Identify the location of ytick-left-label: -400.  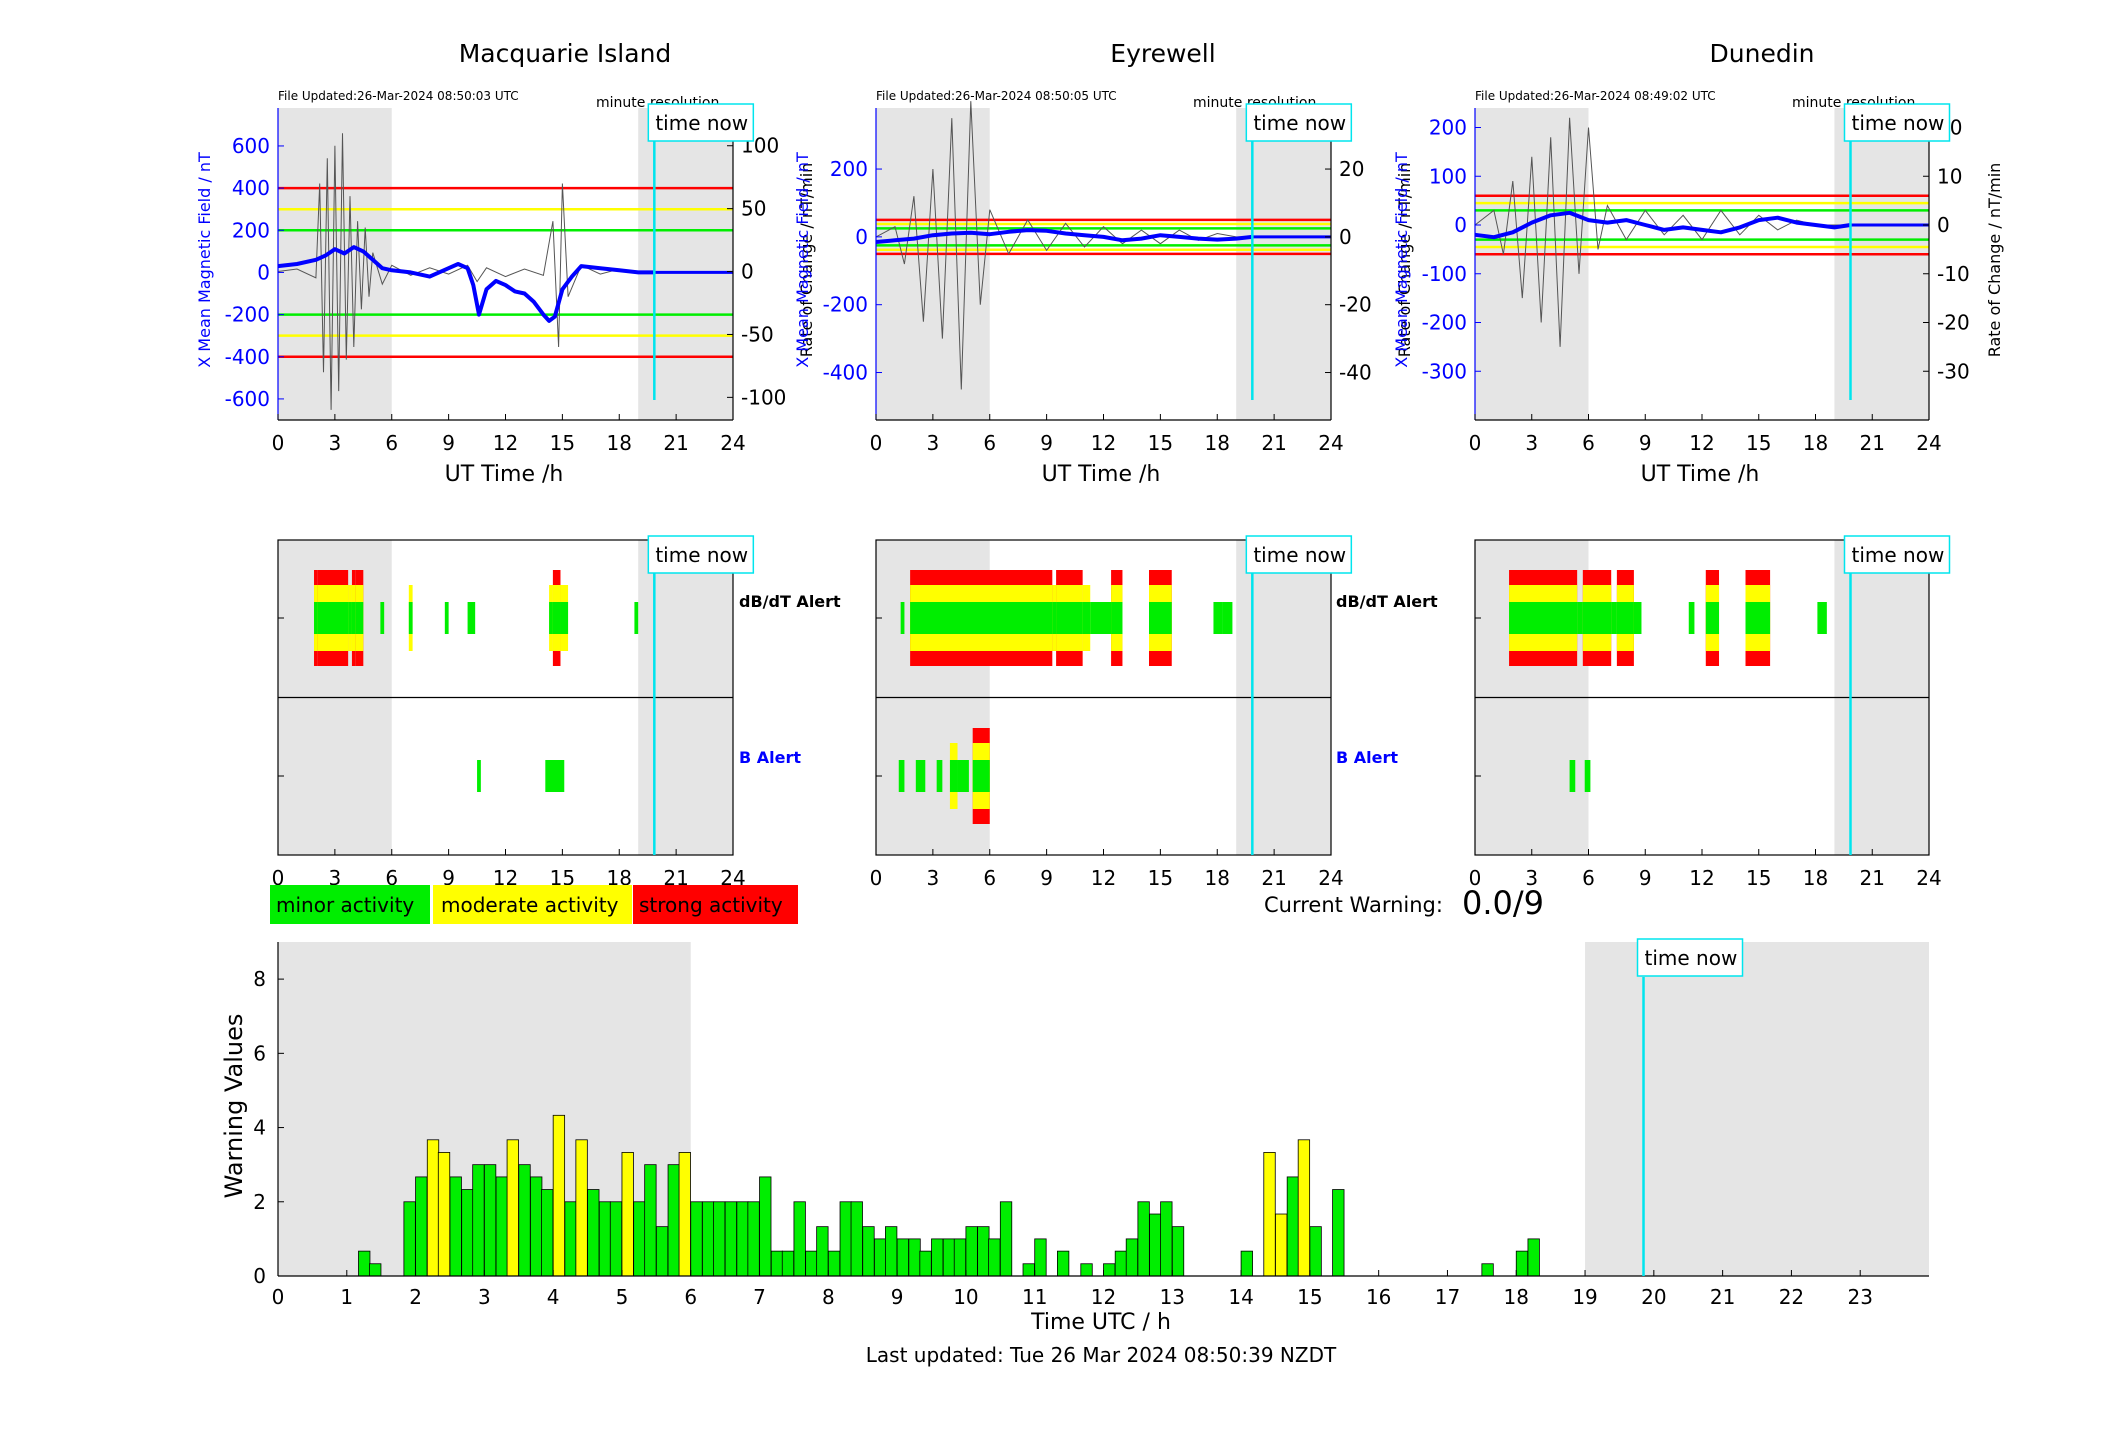
(845, 373).